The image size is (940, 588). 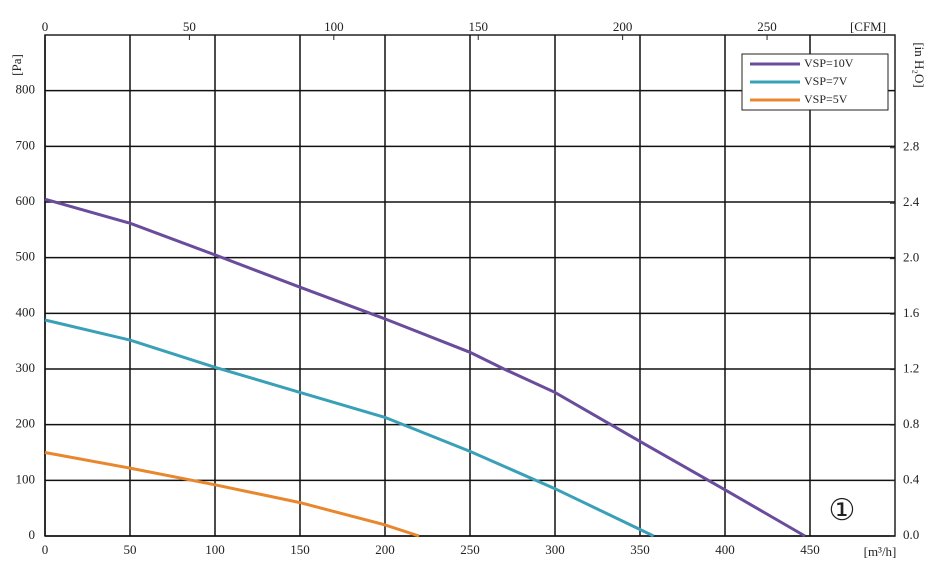 What do you see at coordinates (826, 99) in the screenshot?
I see `legend-label: VSP=5V` at bounding box center [826, 99].